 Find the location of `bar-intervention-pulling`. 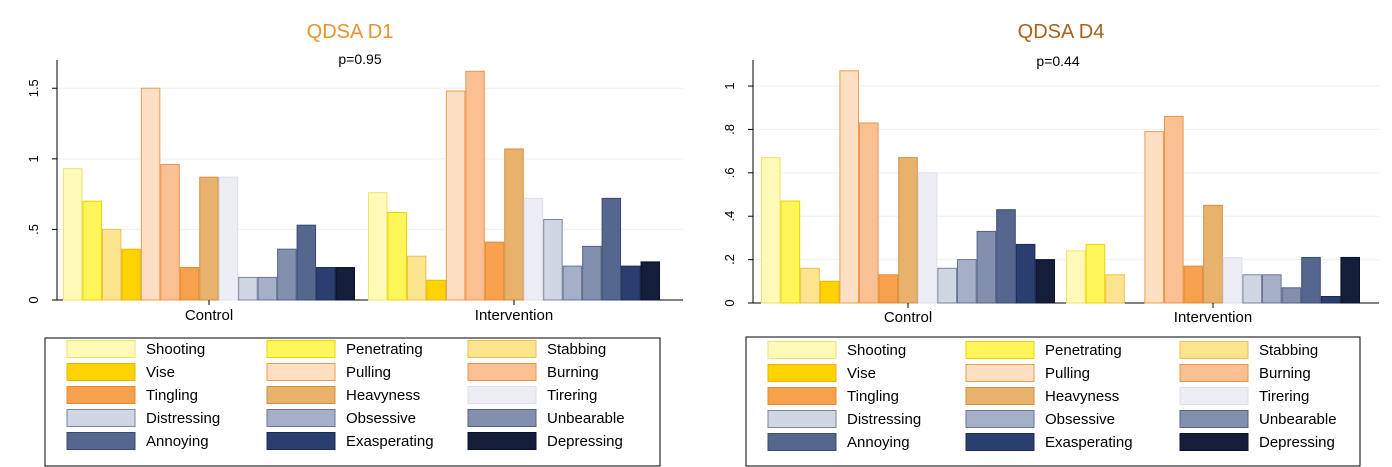

bar-intervention-pulling is located at coordinates (455, 195).